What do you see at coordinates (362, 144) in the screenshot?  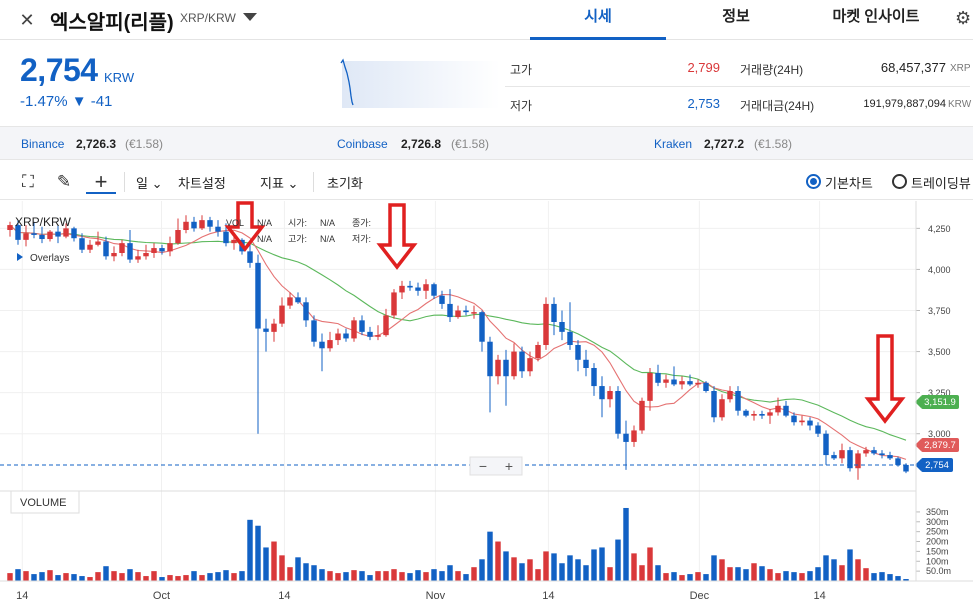 I see `exchange-name: Coinbase` at bounding box center [362, 144].